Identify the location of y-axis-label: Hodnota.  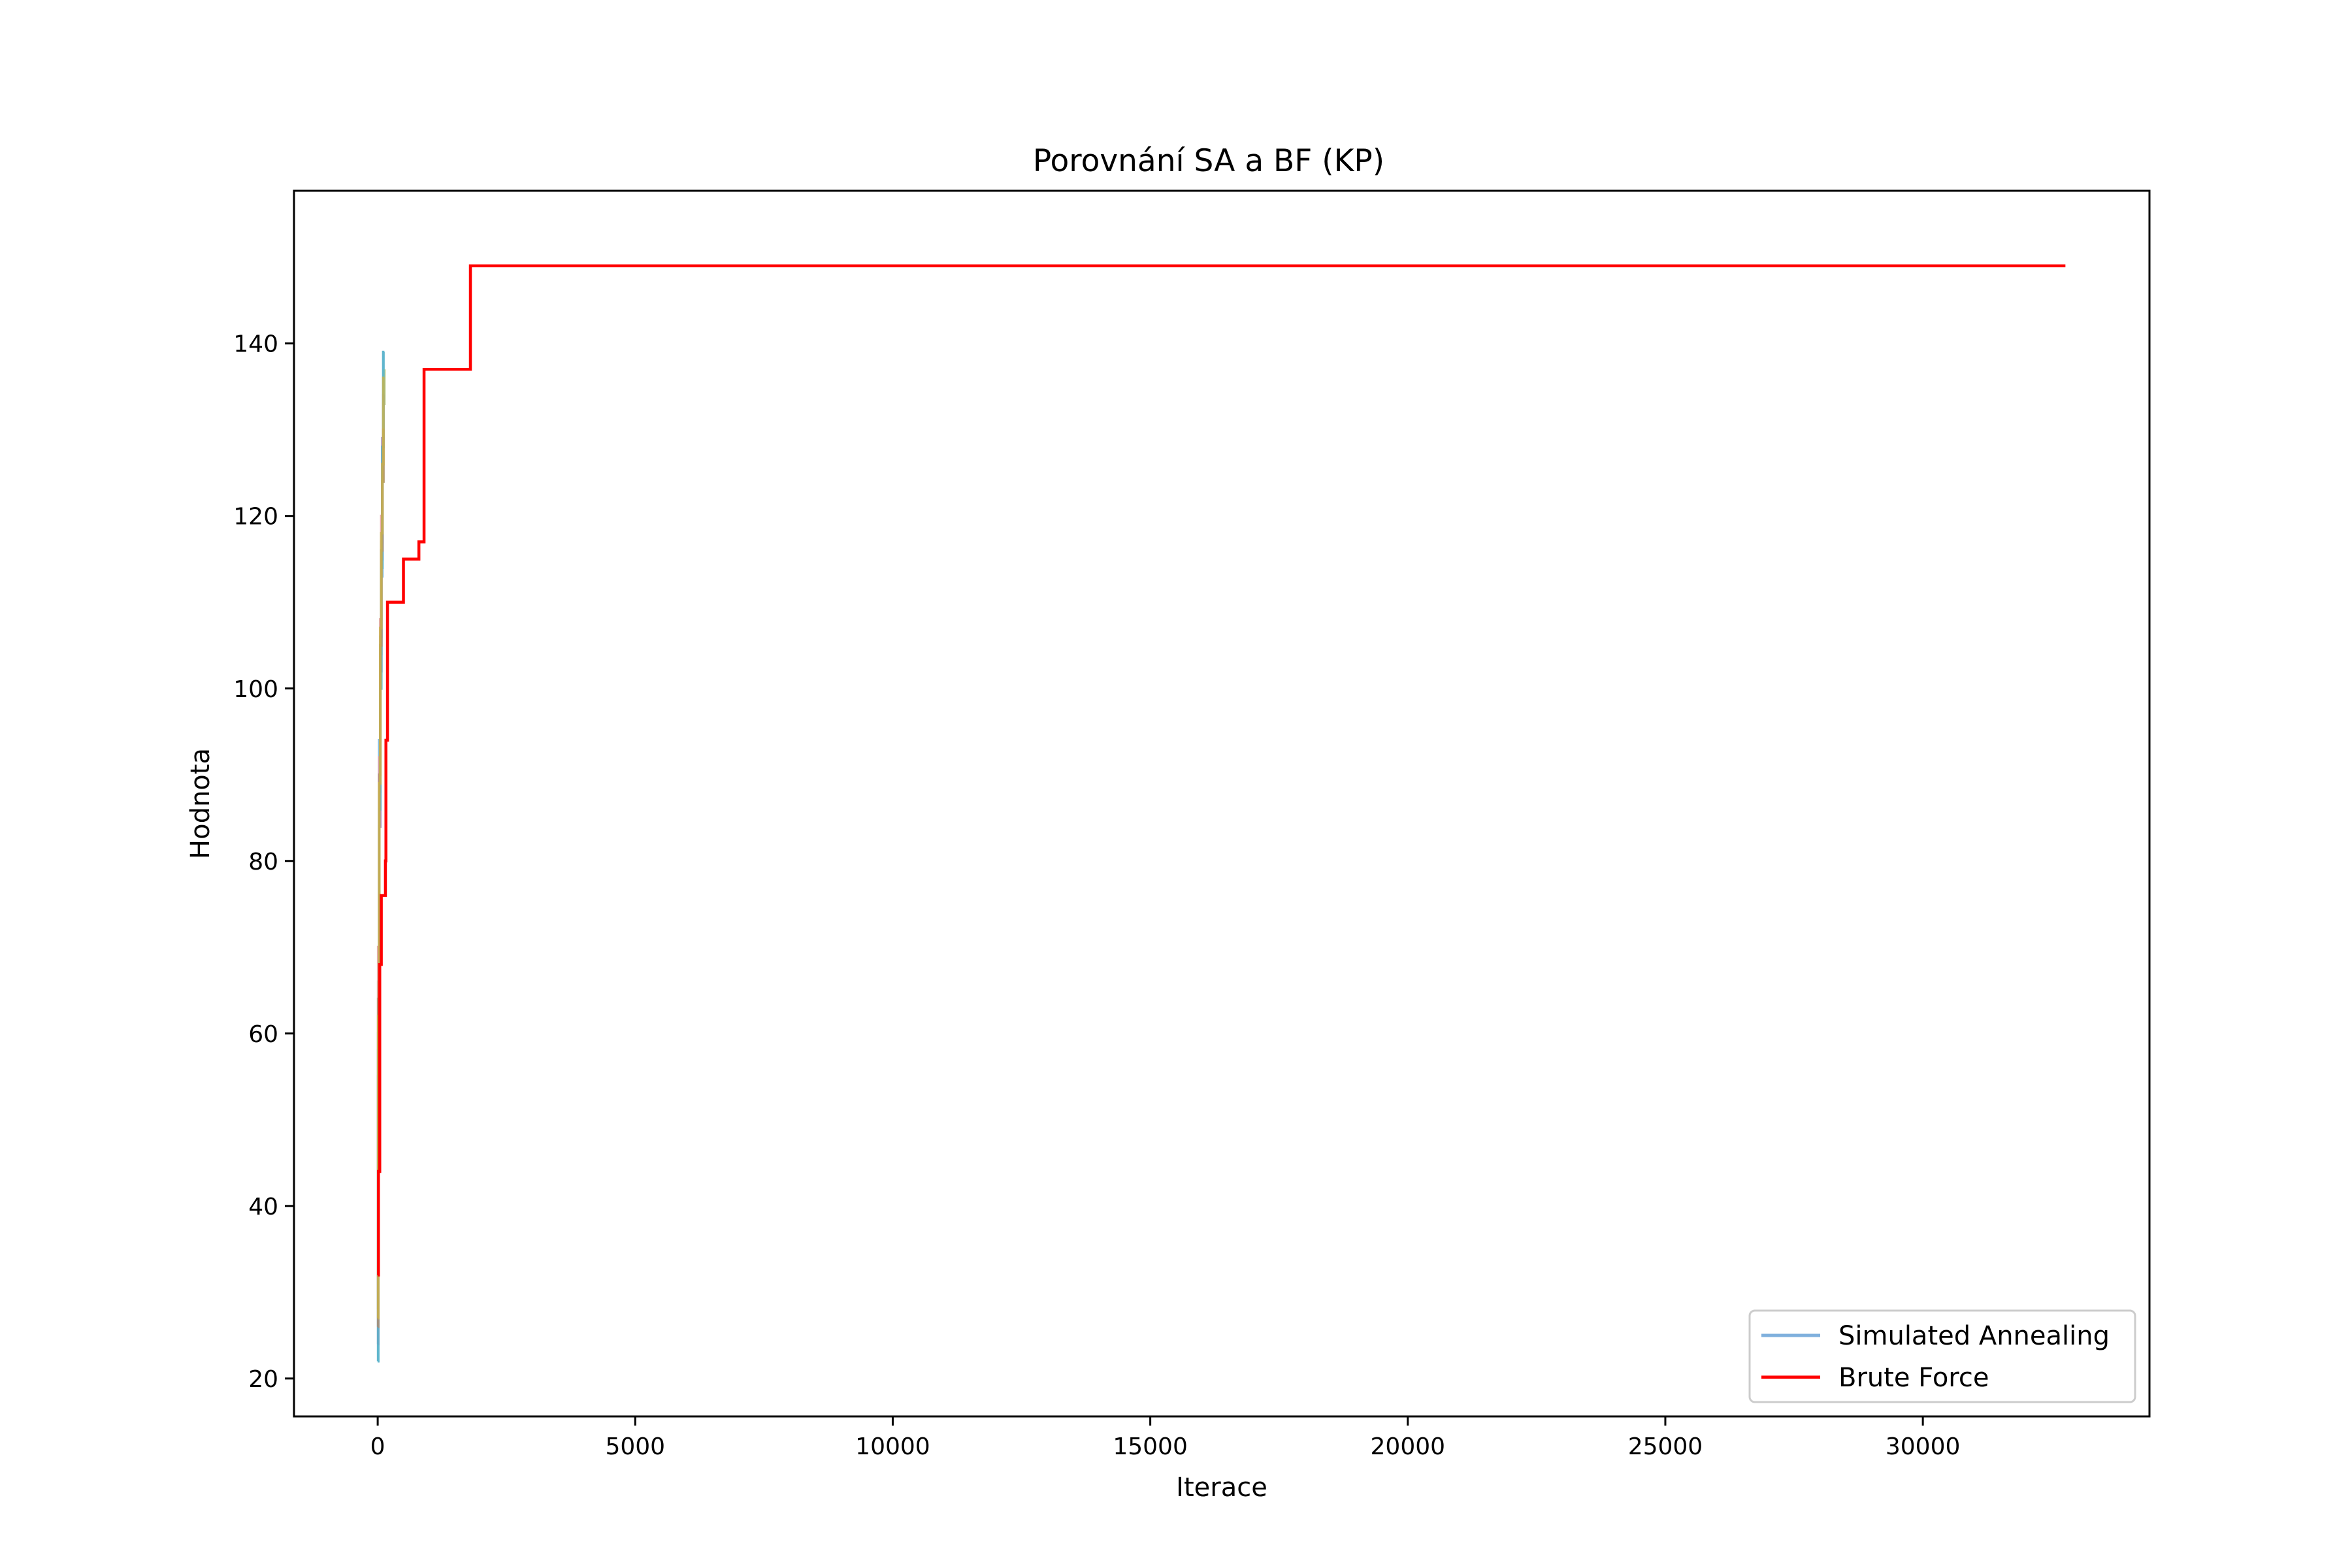
(201, 803).